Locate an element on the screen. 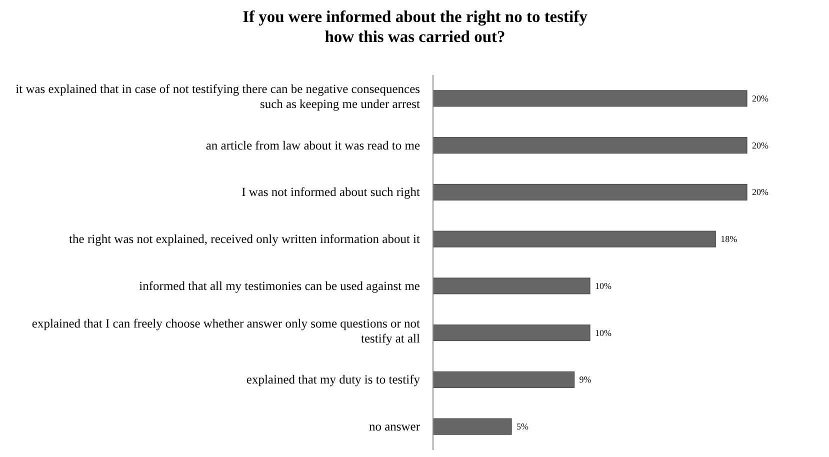  data-label: 18% is located at coordinates (729, 239).